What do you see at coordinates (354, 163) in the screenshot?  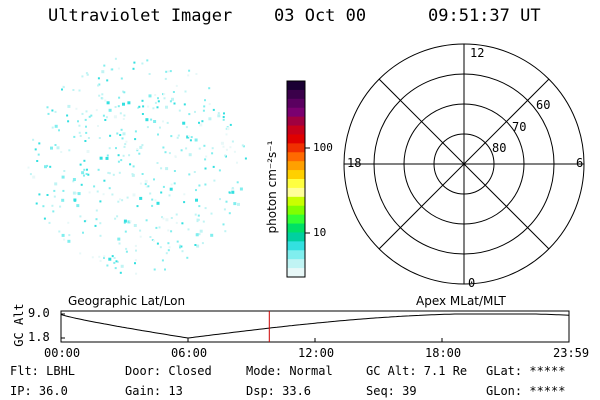 I see `mlt-label-18: 18` at bounding box center [354, 163].